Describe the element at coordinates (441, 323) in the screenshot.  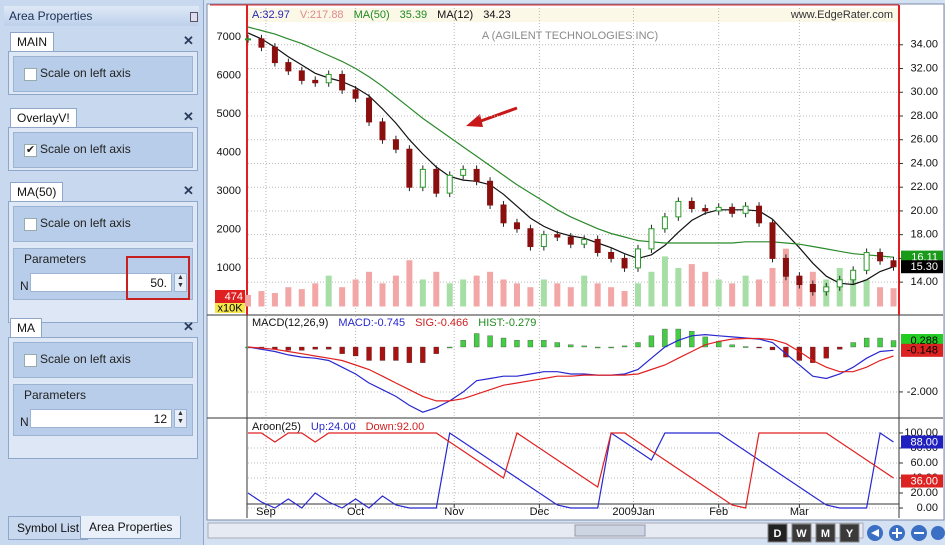
I see `header-label: SIG:-0.466` at that location.